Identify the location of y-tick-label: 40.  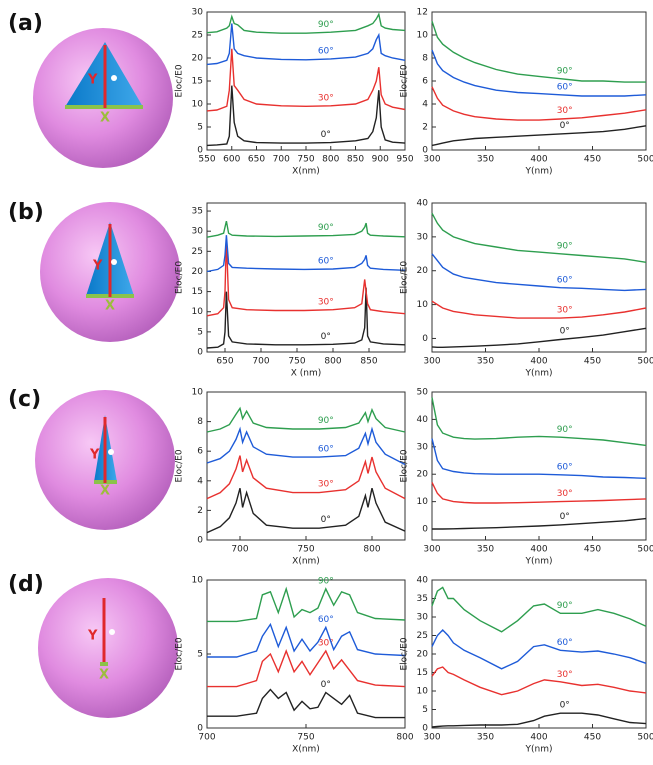
(423, 204).